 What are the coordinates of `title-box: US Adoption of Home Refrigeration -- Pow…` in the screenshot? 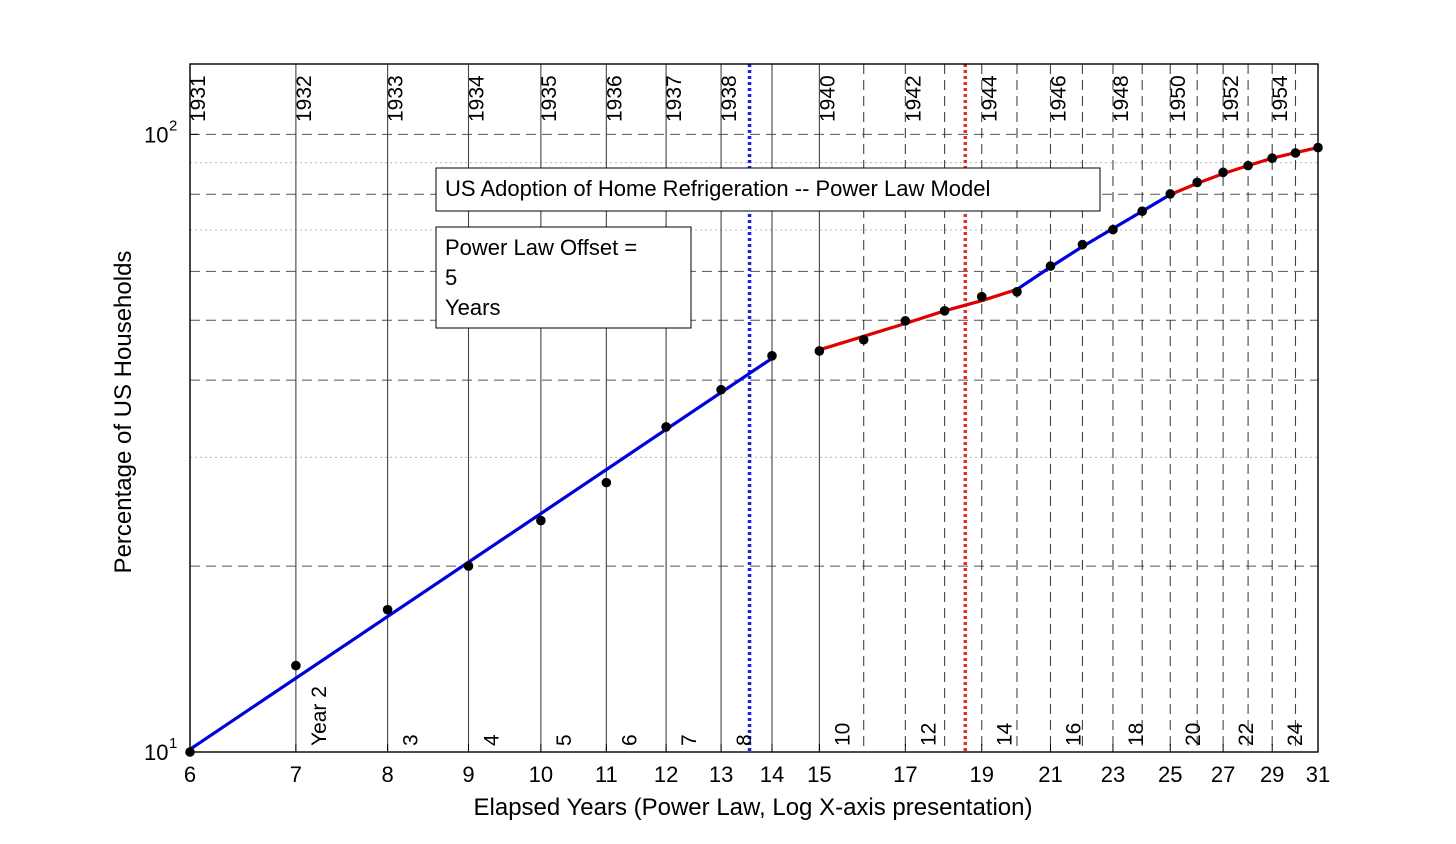 It's located at (768, 189).